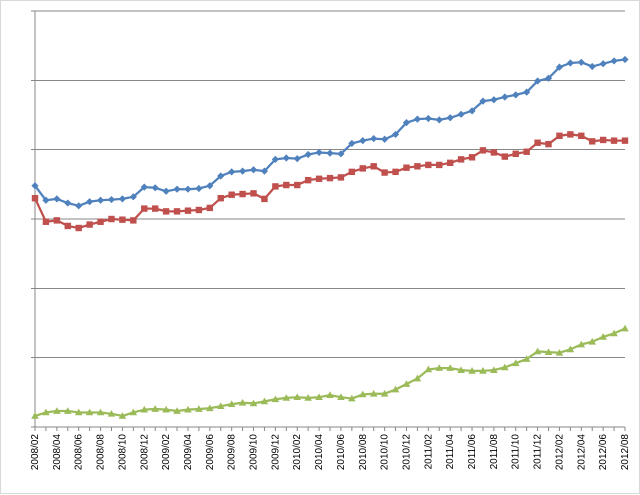 This screenshot has height=495, width=640. What do you see at coordinates (516, 452) in the screenshot?
I see `x-tick-label: 2011/10` at bounding box center [516, 452].